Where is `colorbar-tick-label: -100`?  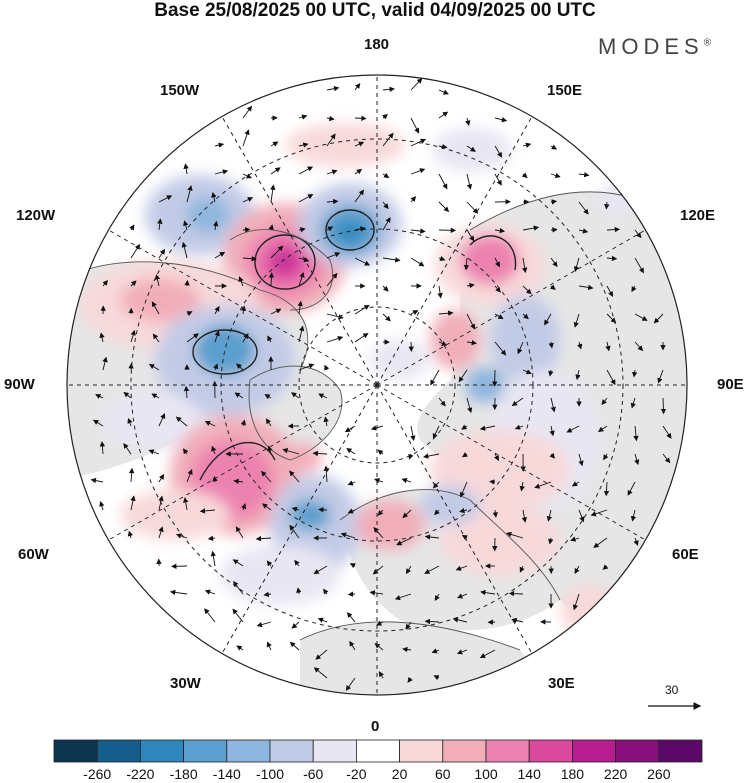
colorbar-tick-label: -100 is located at coordinates (270, 774).